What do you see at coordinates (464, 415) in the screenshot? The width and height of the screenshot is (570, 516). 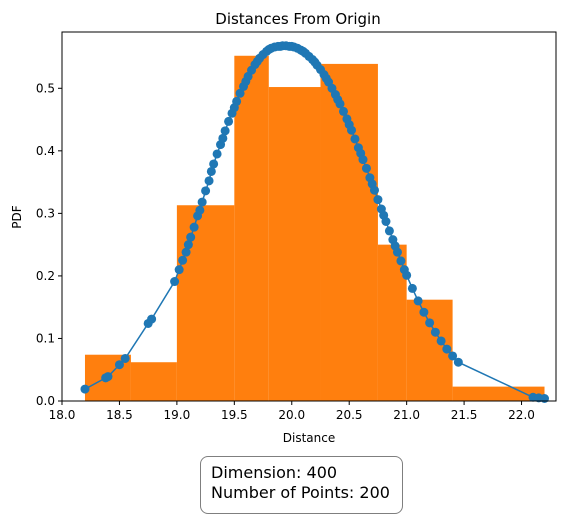 I see `x-tick-label: 21.5` at bounding box center [464, 415].